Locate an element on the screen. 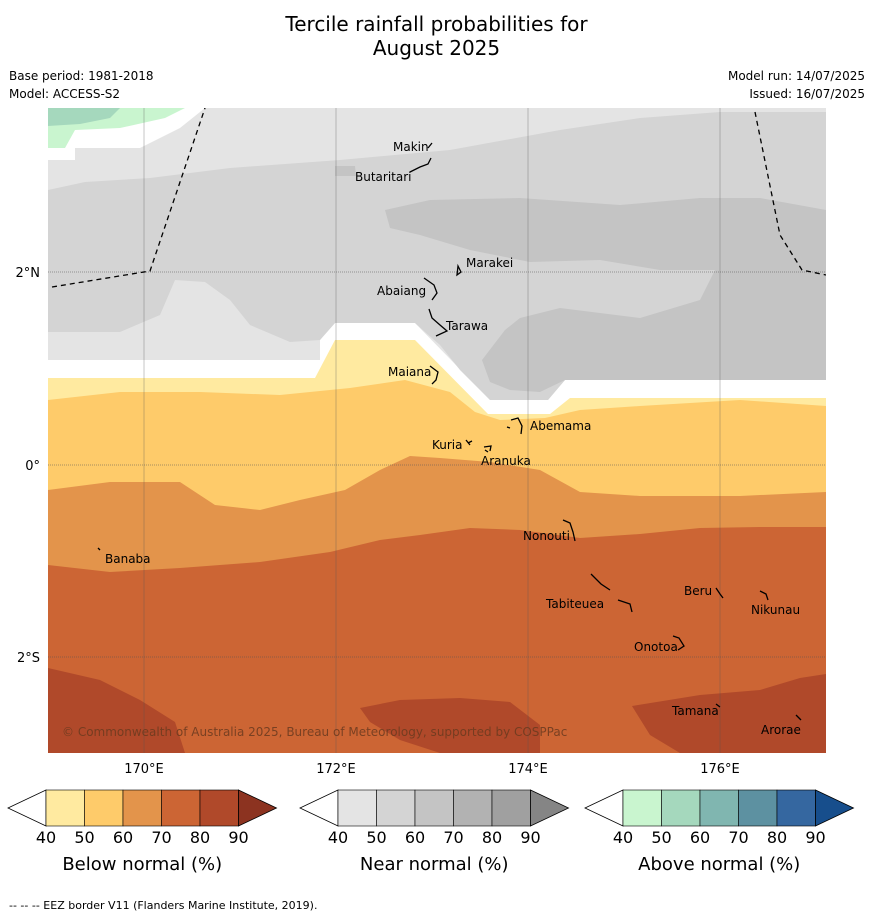  island-label: Aranuka is located at coordinates (506, 461).